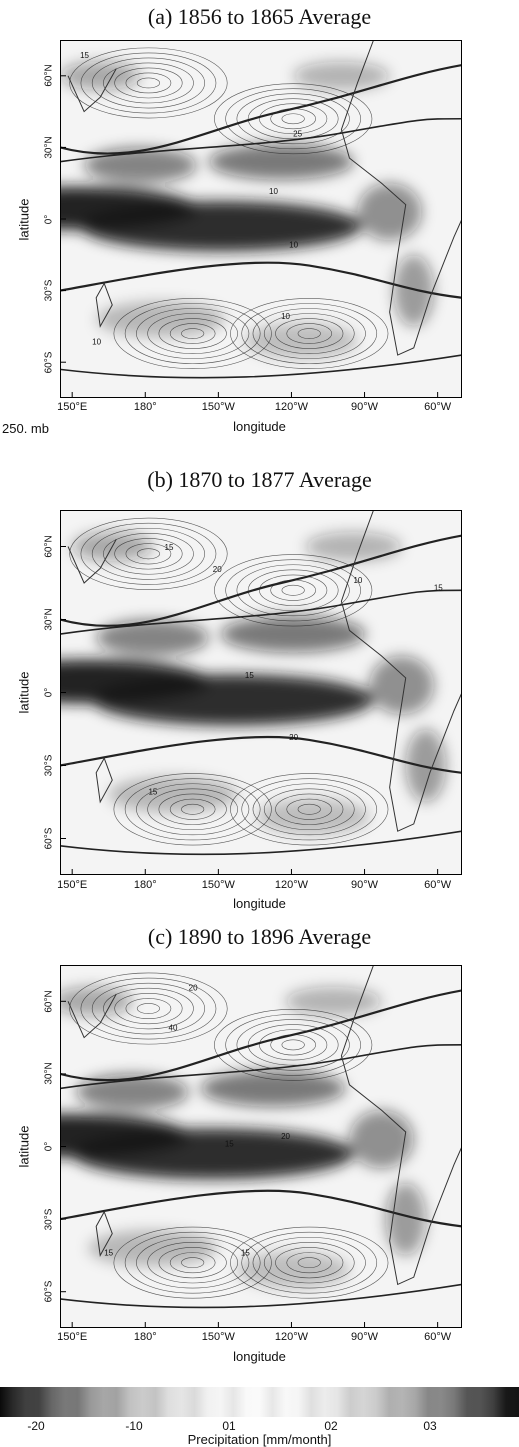 This screenshot has height=1447, width=519. I want to click on colorbar-label: Precipitation [mm/month], so click(259, 1439).